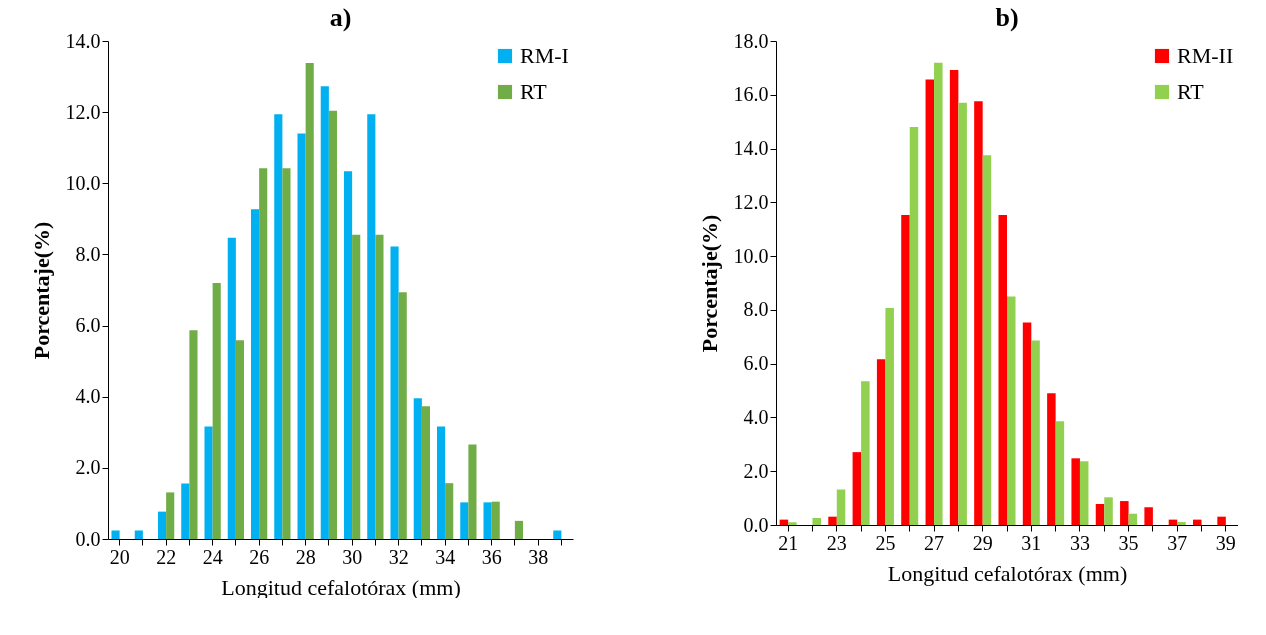  Describe the element at coordinates (538, 556) in the screenshot. I see `x-tick-label: 38` at that location.